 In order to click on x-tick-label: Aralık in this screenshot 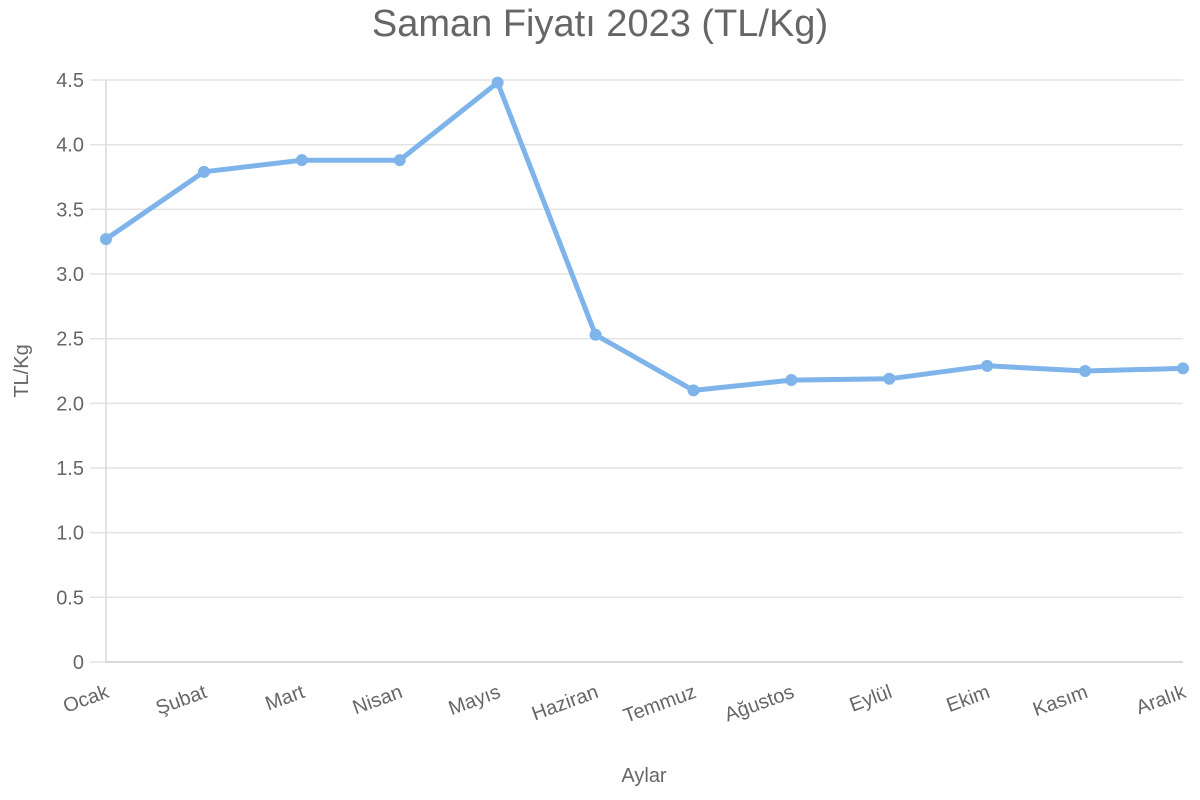, I will do `click(1161, 700)`.